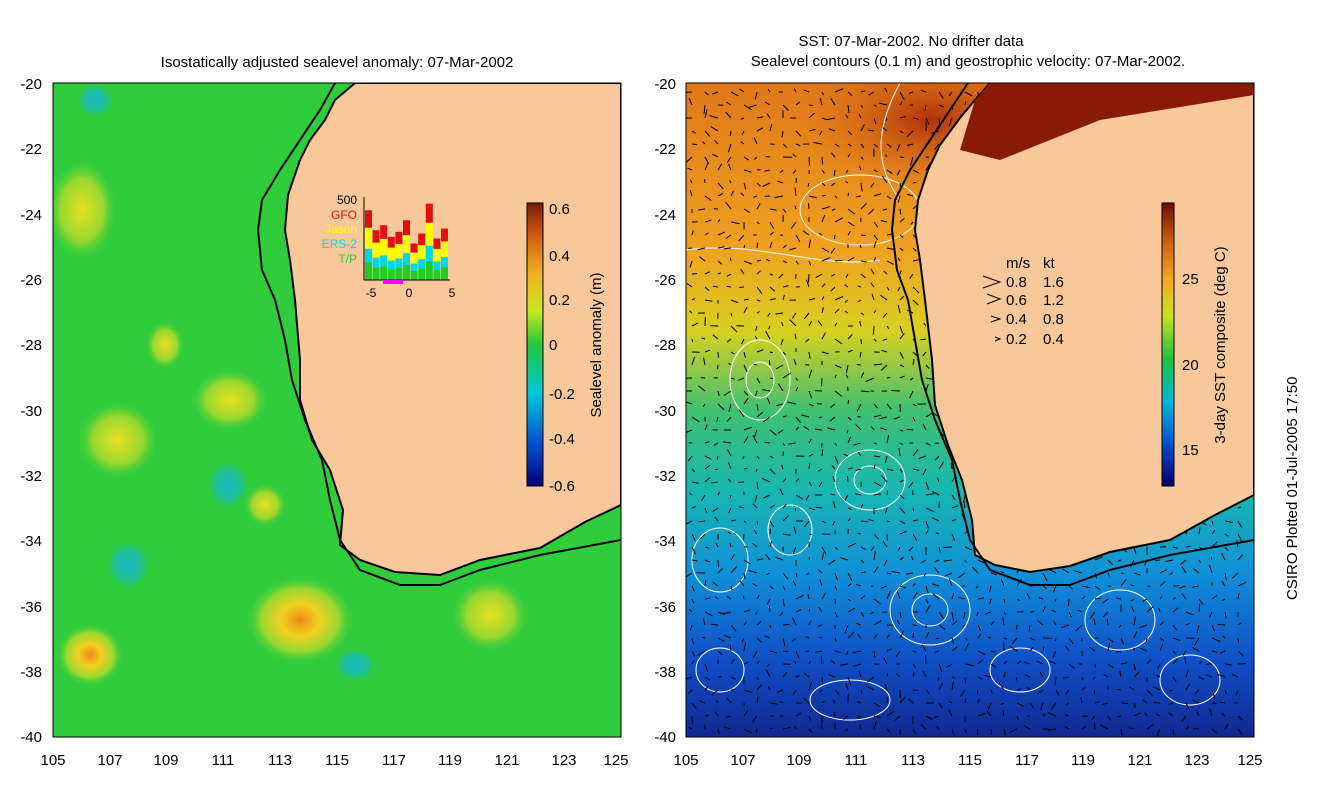 The width and height of the screenshot is (1320, 810). I want to click on plot-credit: CSIRO Plotted 01-Jul-2005 17:50, so click(1292, 488).